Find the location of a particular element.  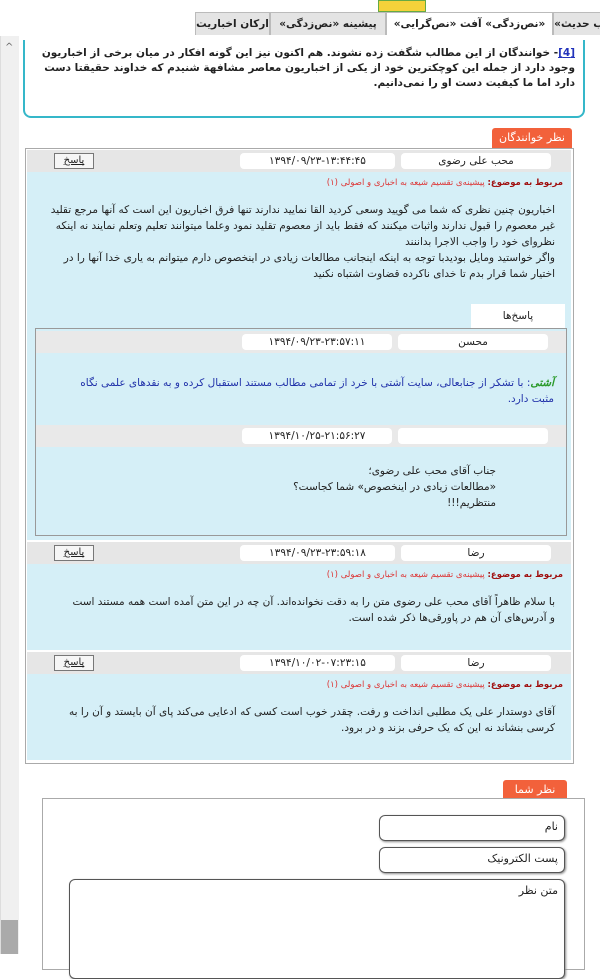

comment-date: ۱۳۹۴/۱۰/۰۲-۰۷:۲۳:۱۵ is located at coordinates (317, 663).